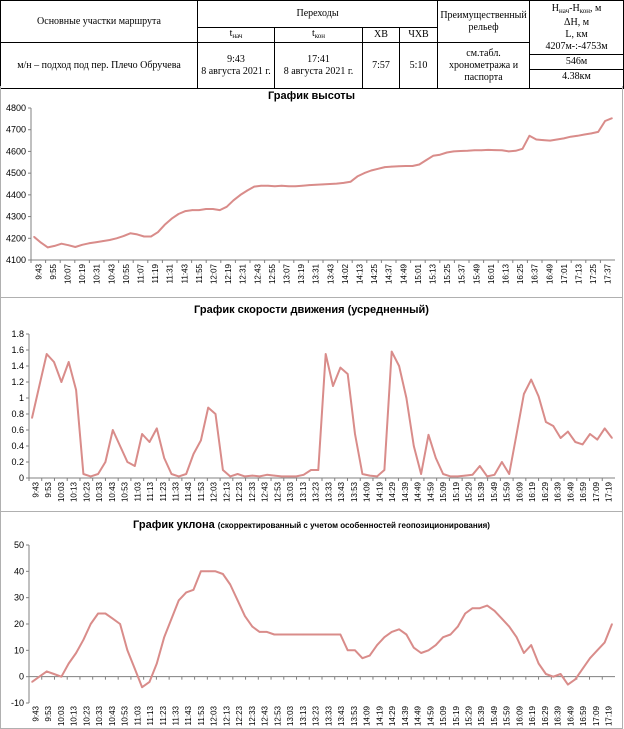  Describe the element at coordinates (61, 715) in the screenshot. I see `slope-x-tick-label: 10:03` at that location.